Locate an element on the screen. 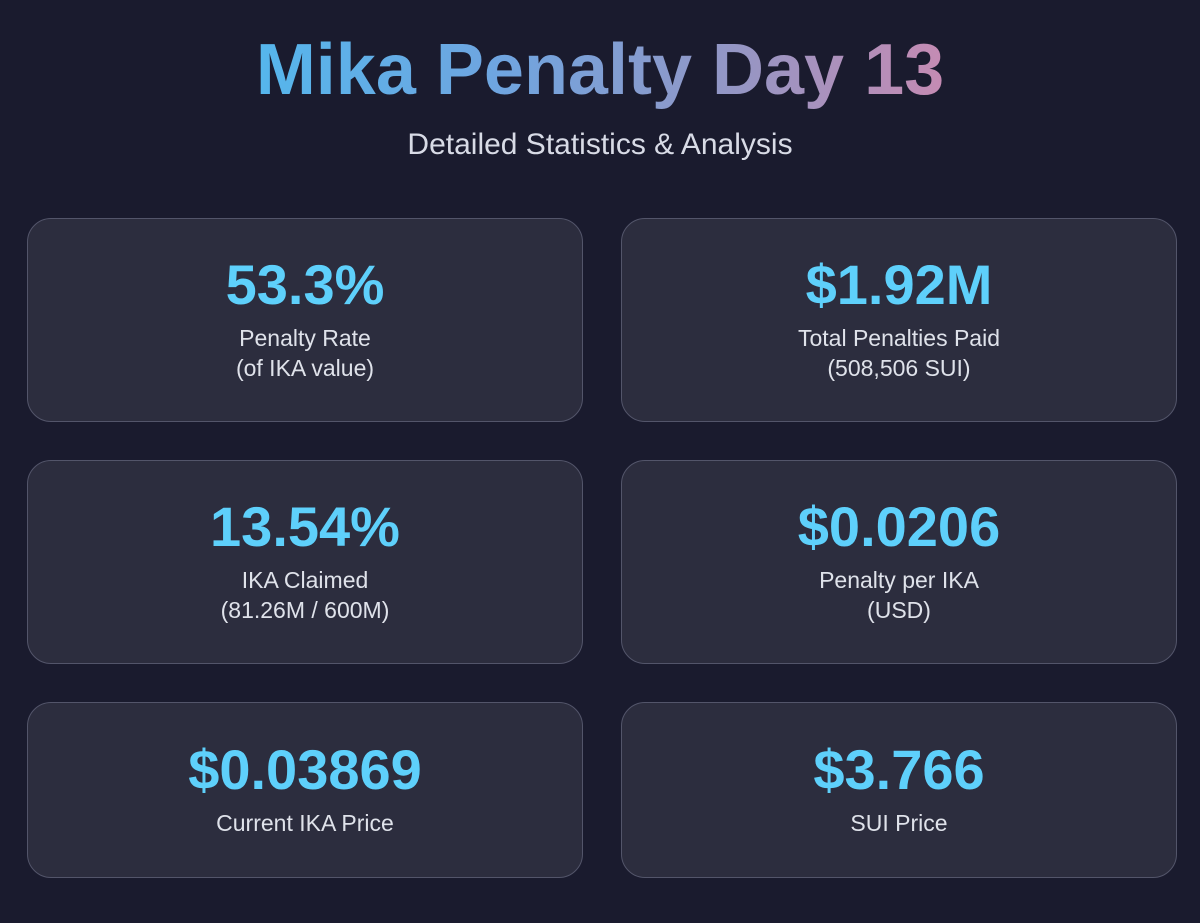  stat-label: Penalty per IKA is located at coordinates (899, 580).